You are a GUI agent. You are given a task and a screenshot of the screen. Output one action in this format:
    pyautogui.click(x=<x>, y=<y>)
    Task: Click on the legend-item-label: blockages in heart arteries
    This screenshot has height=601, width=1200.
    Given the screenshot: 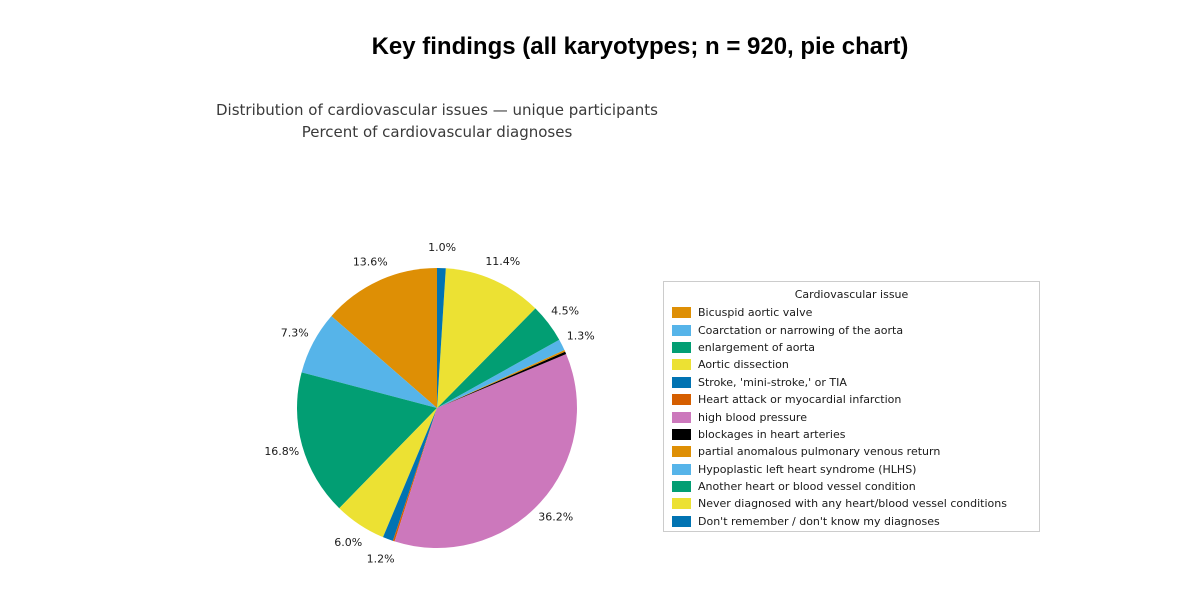 What is the action you would take?
    pyautogui.click(x=772, y=434)
    